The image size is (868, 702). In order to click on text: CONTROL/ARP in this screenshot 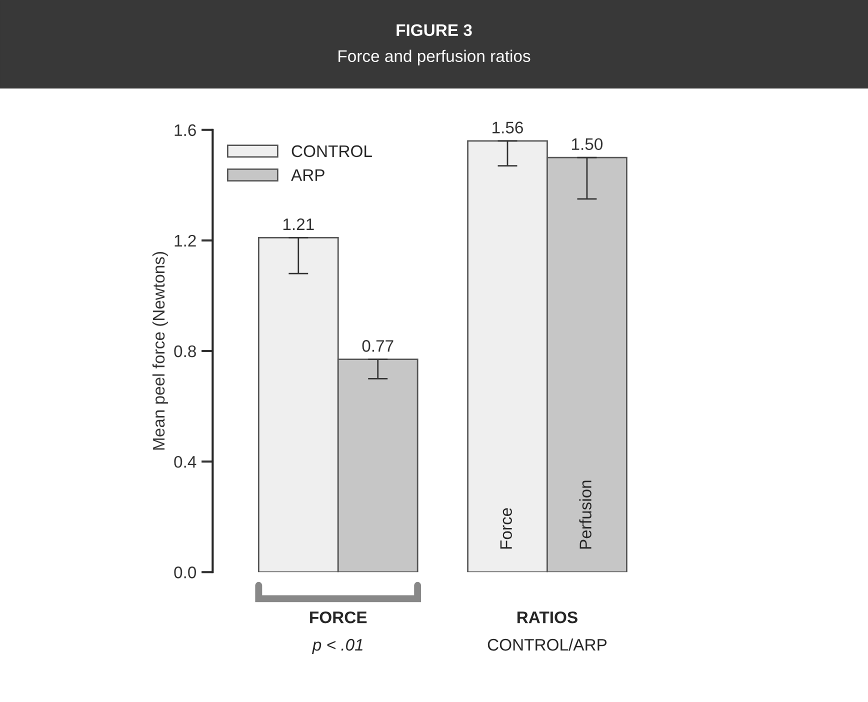, I will do `click(547, 644)`.